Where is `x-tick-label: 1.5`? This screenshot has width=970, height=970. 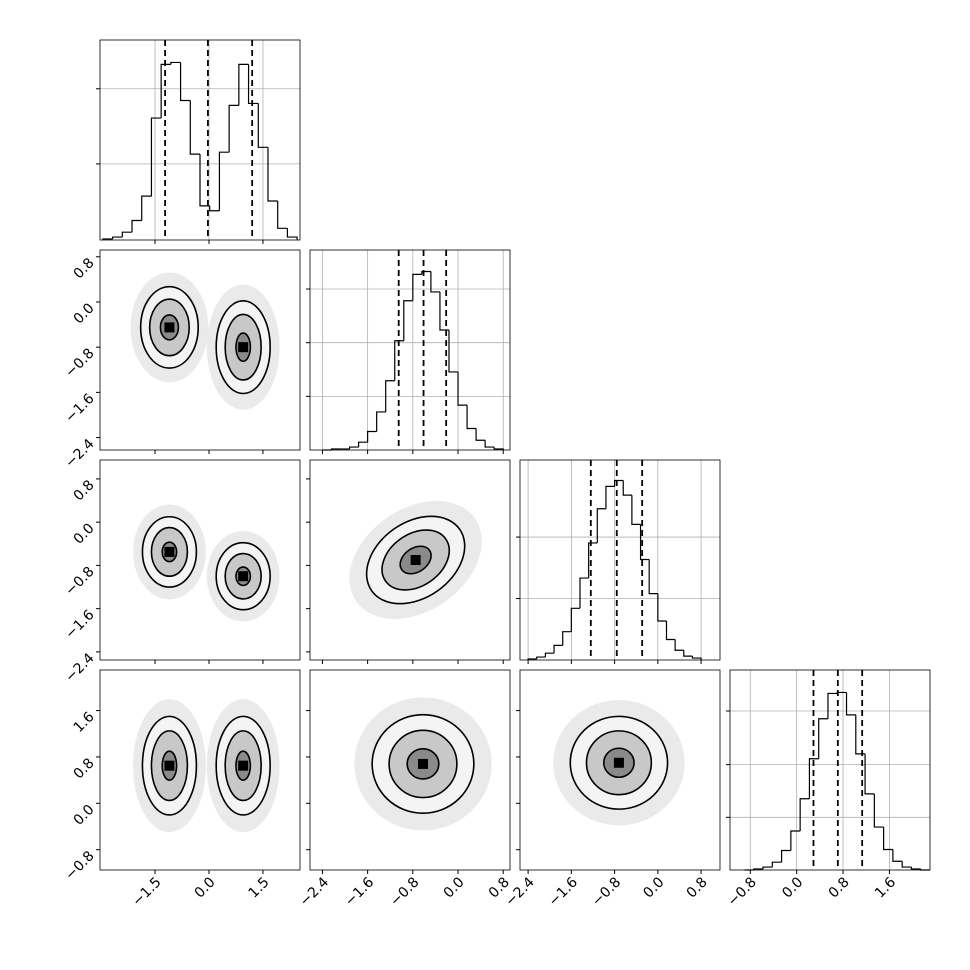
x-tick-label: 1.5 is located at coordinates (259, 887).